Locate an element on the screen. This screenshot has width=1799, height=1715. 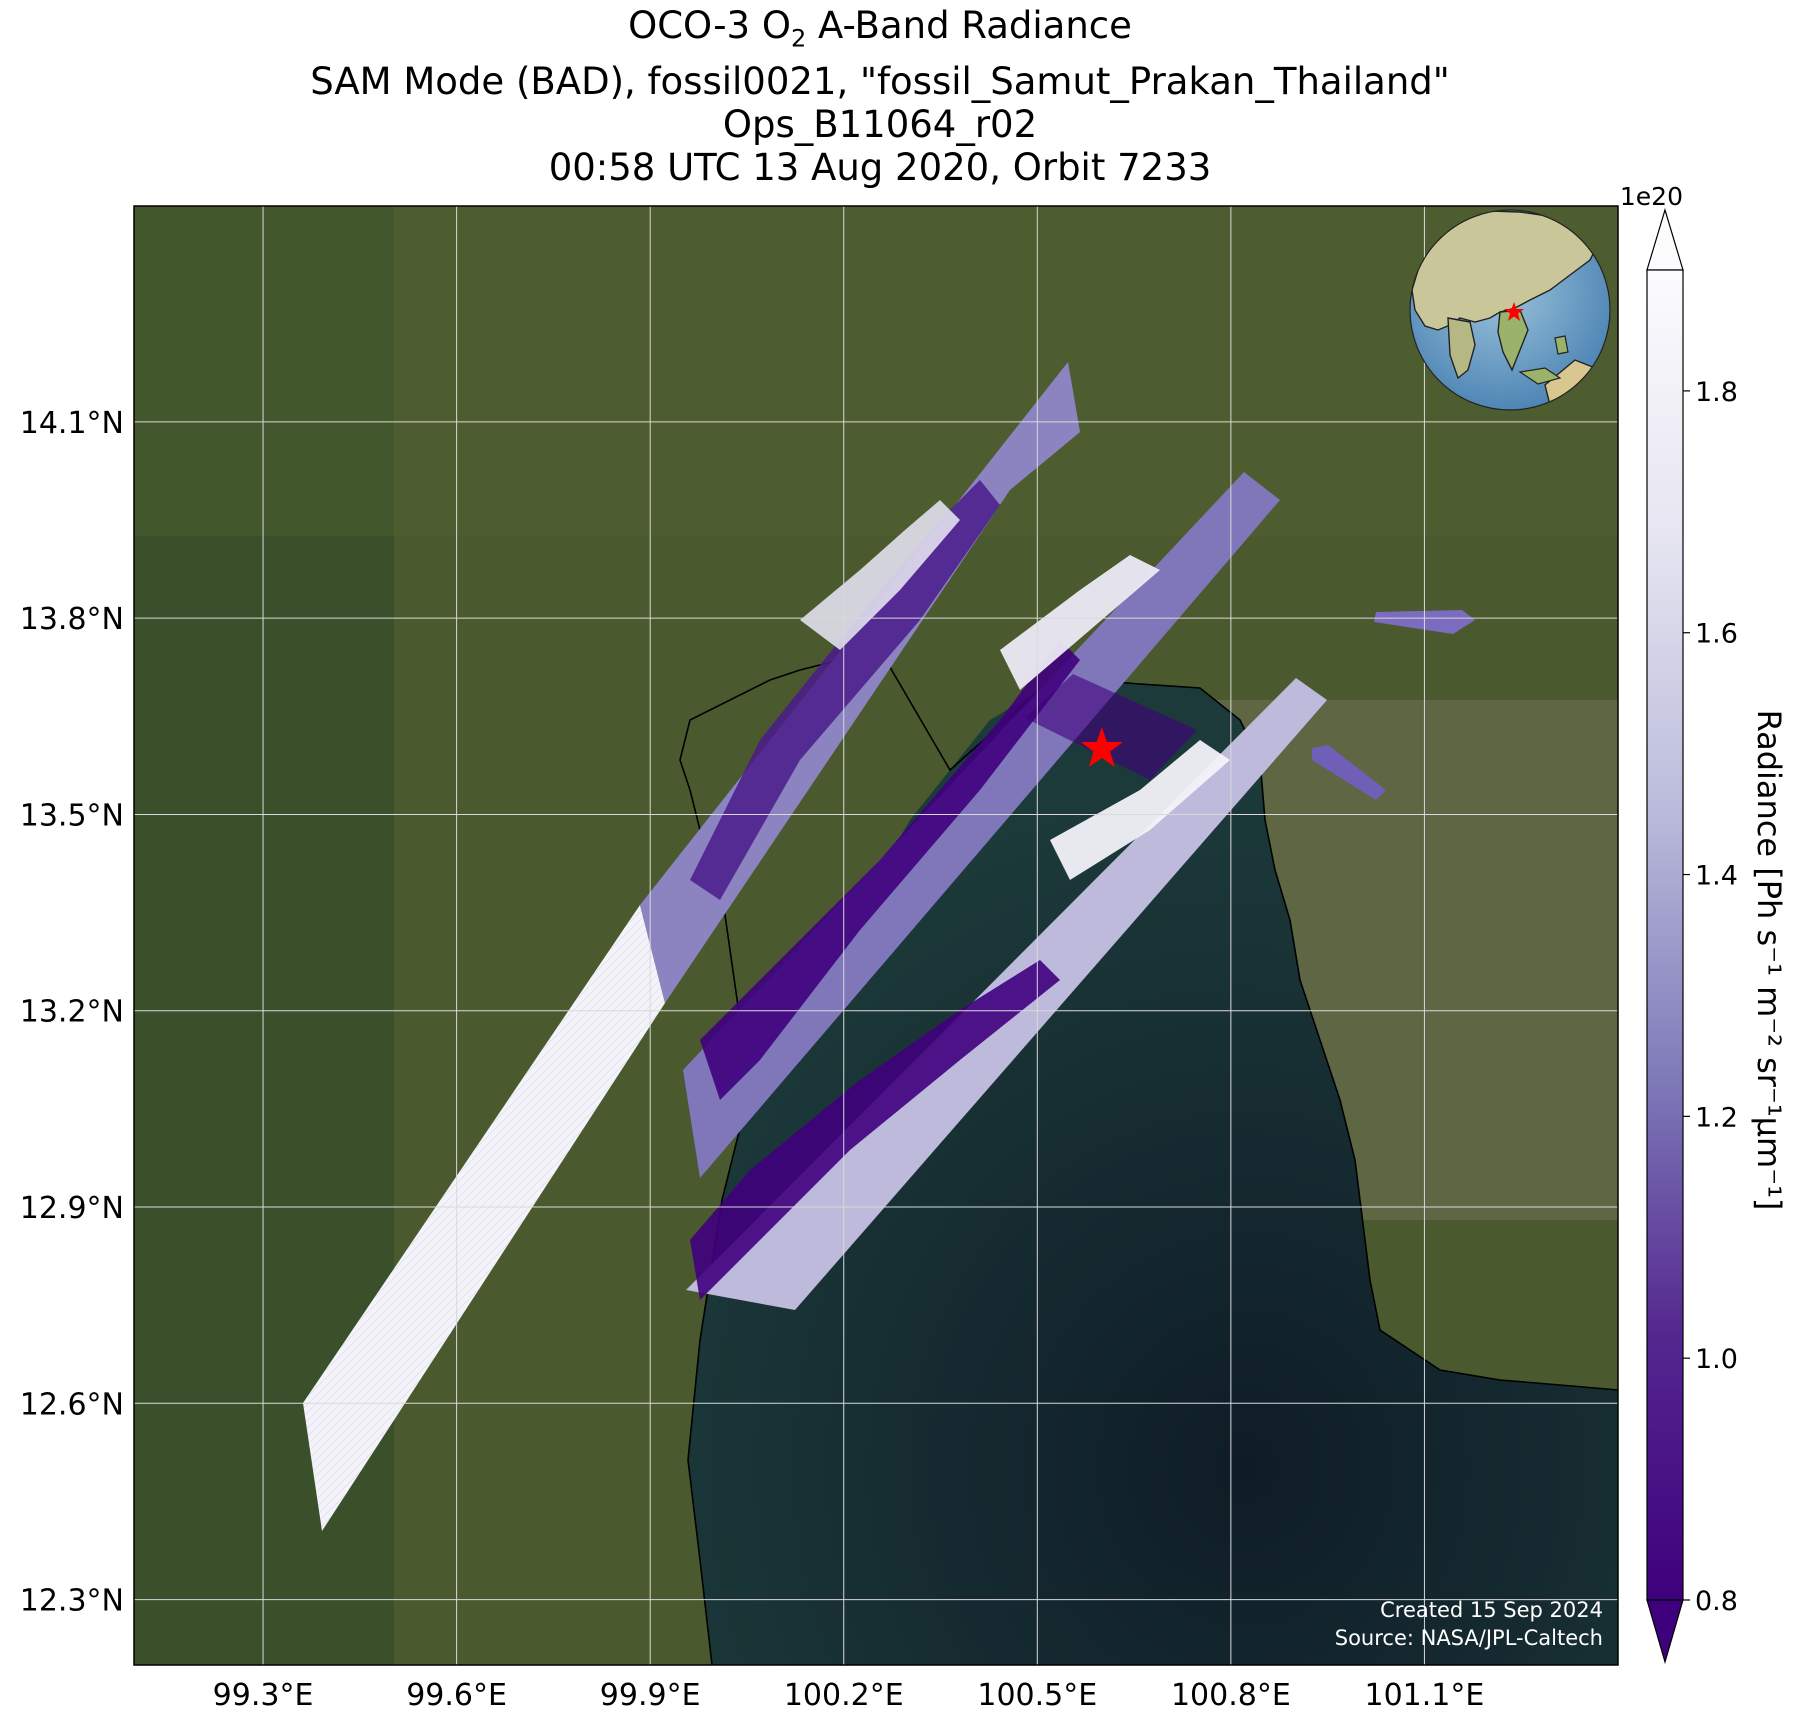
colorbar-tick-label: 1.6 is located at coordinates (1716, 634).